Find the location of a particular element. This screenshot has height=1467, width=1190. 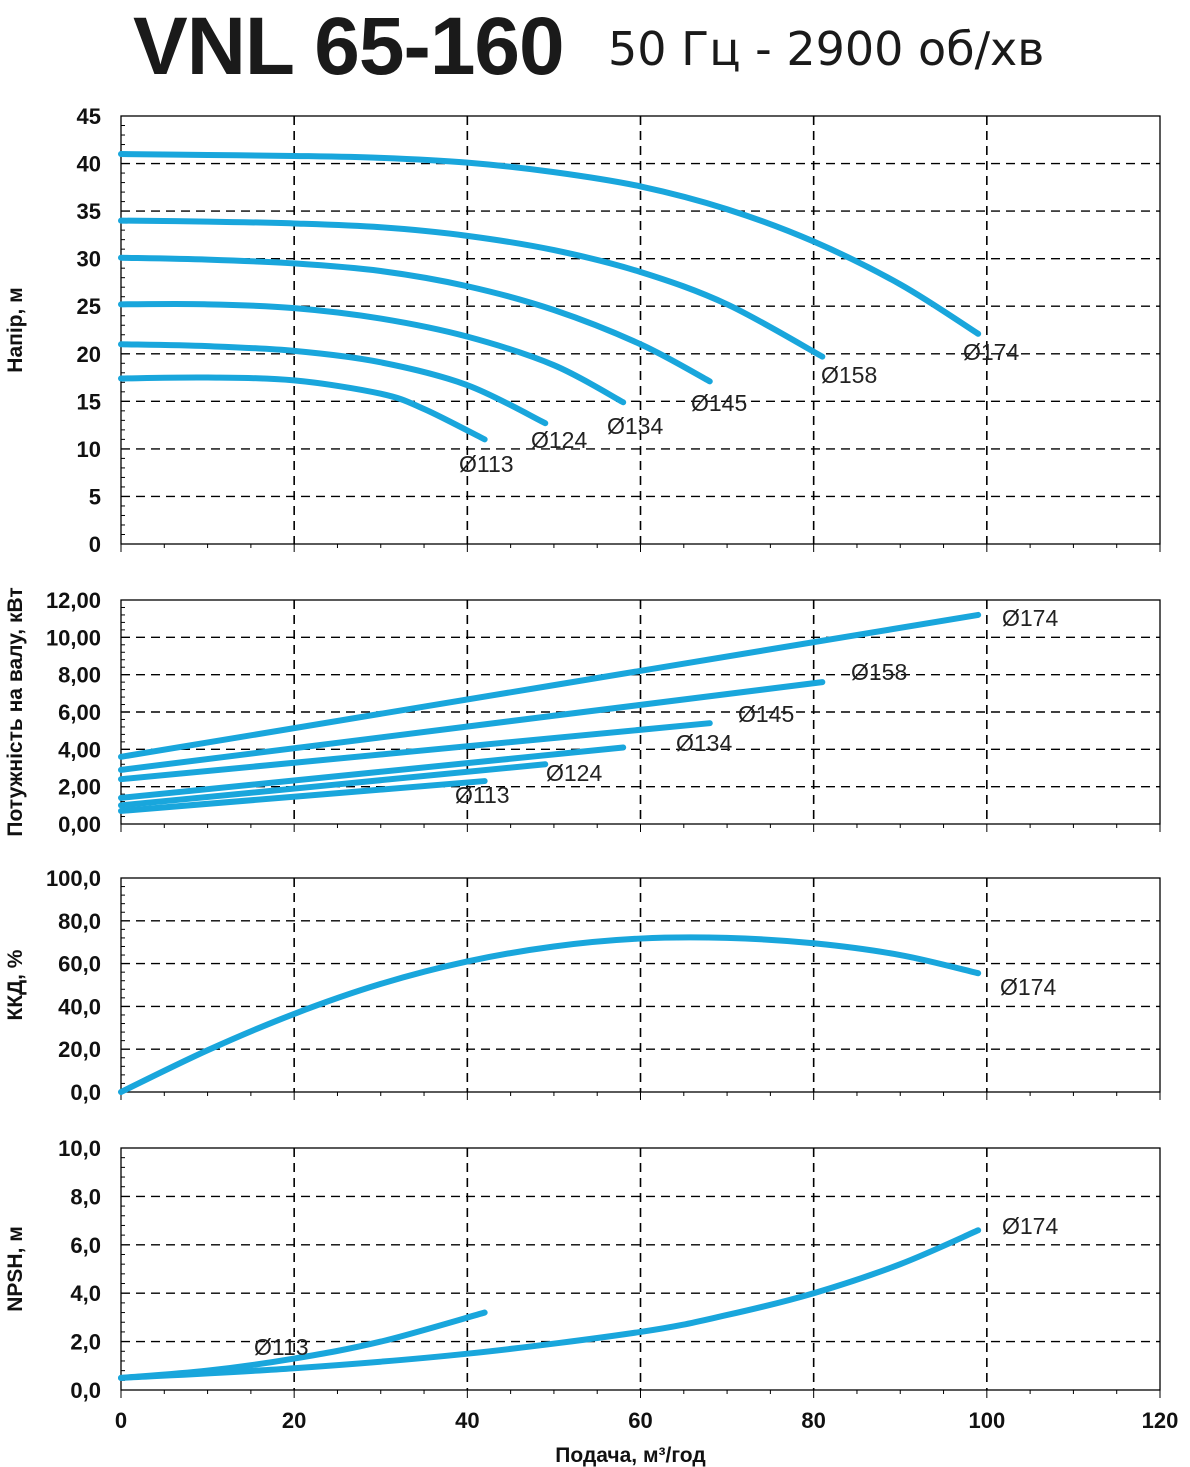

x-tick-label: 100 is located at coordinates (986, 1420).